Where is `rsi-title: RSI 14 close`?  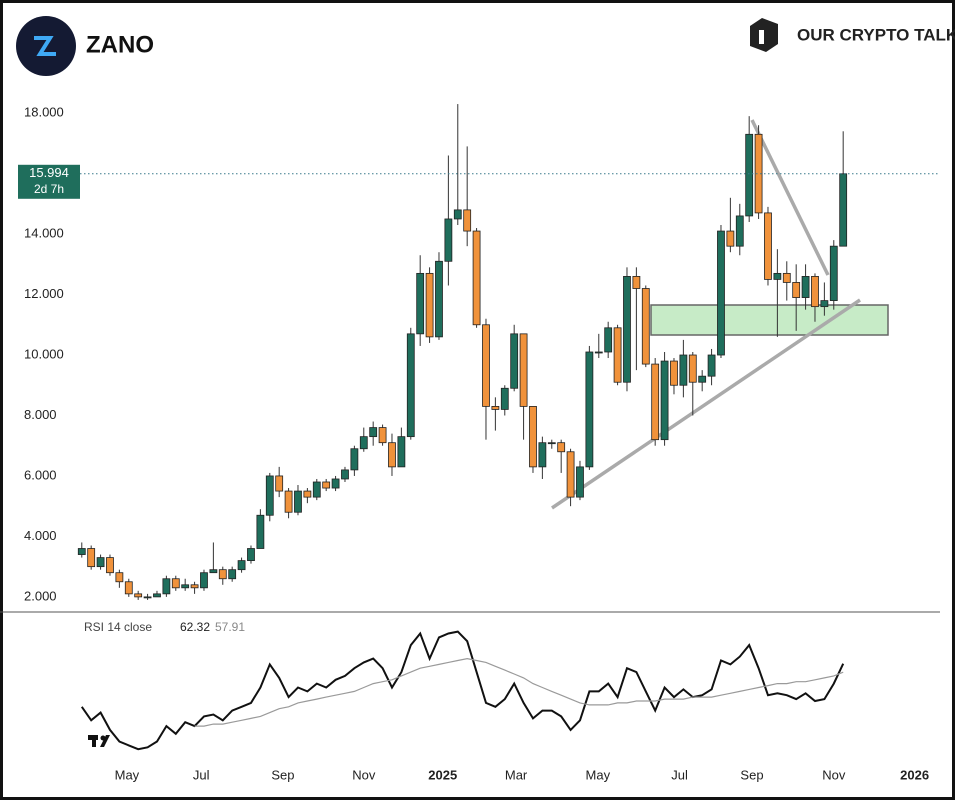
rsi-title: RSI 14 close is located at coordinates (118, 627).